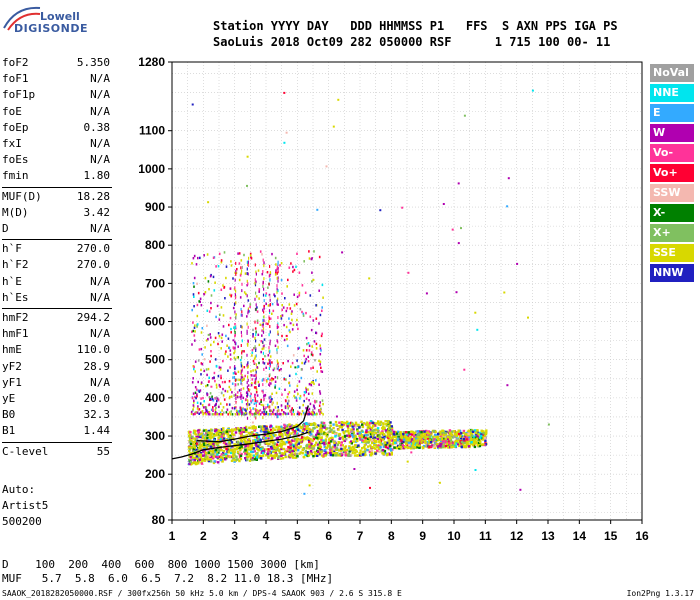 This screenshot has width=700, height=600. I want to click on param-value: 1.44, so click(97, 431).